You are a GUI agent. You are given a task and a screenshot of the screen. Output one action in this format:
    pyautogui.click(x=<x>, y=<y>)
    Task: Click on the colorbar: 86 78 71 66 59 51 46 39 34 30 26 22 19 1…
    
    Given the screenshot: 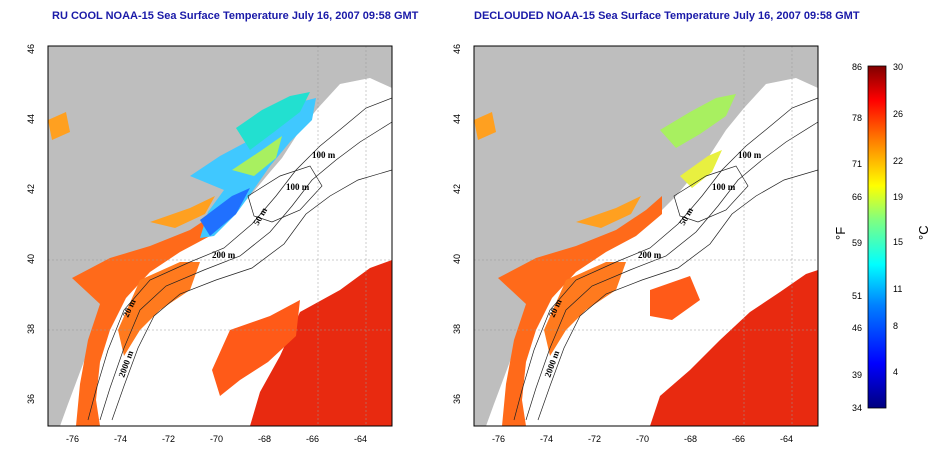 What is the action you would take?
    pyautogui.click(x=882, y=237)
    